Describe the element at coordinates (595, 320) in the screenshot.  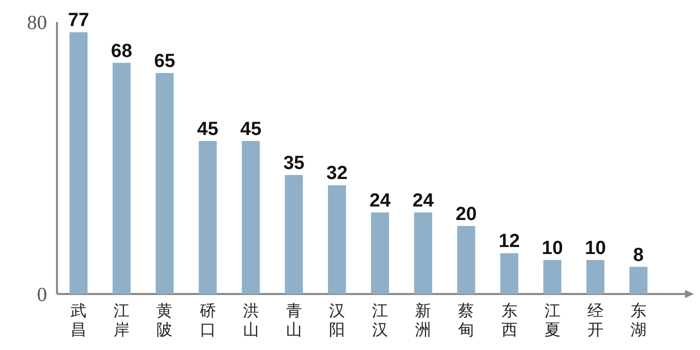
I see `x-tick-label: 经开` at that location.